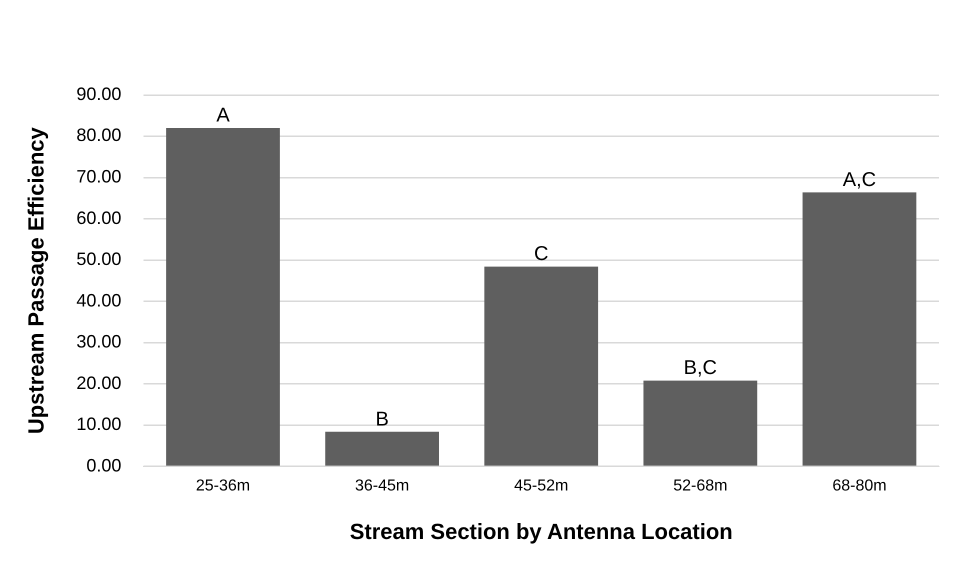 The height and width of the screenshot is (578, 957). Describe the element at coordinates (99, 135) in the screenshot. I see `y-tick-label: 80.00` at that location.